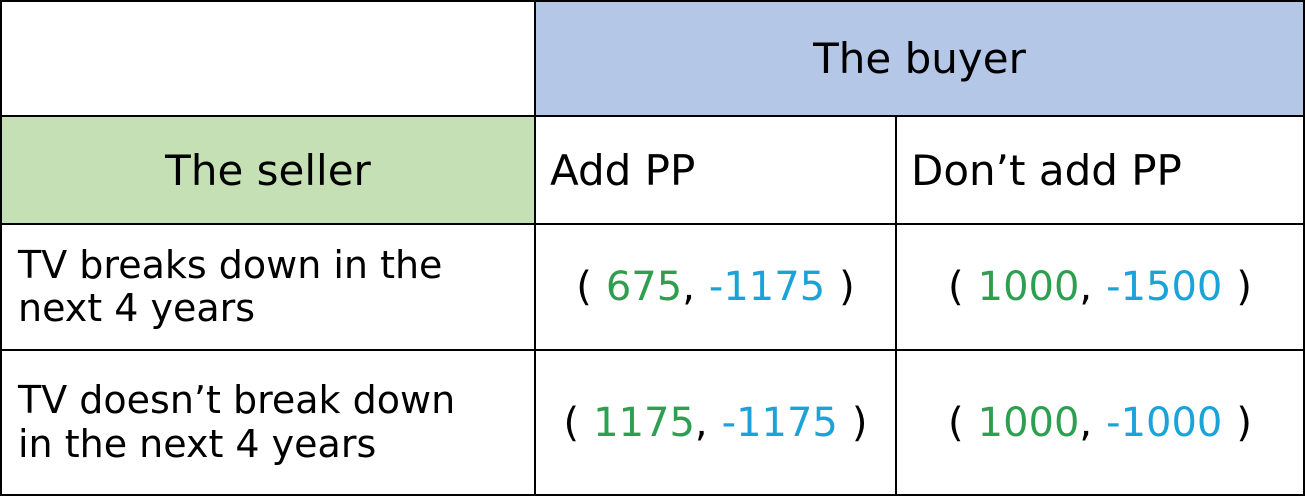 The height and width of the screenshot is (496, 1305). I want to click on seller-header-cell: The seller, so click(268, 170).